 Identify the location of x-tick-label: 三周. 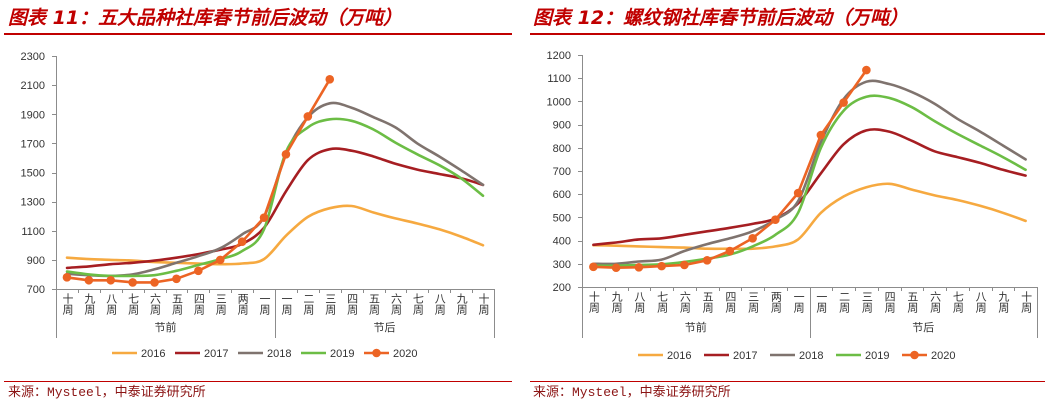
(866, 302).